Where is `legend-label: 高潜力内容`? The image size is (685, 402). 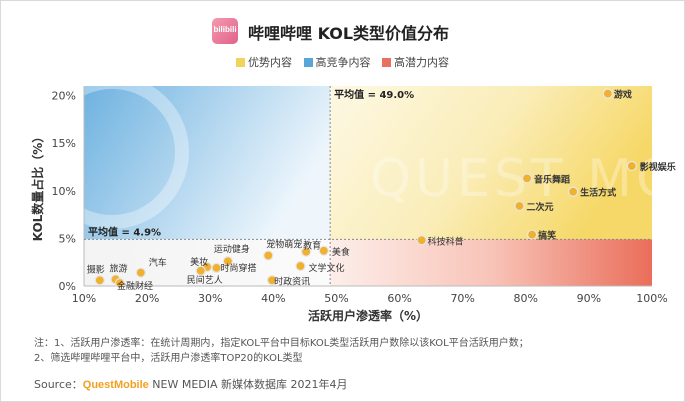 legend-label: 高潜力内容 is located at coordinates (421, 62).